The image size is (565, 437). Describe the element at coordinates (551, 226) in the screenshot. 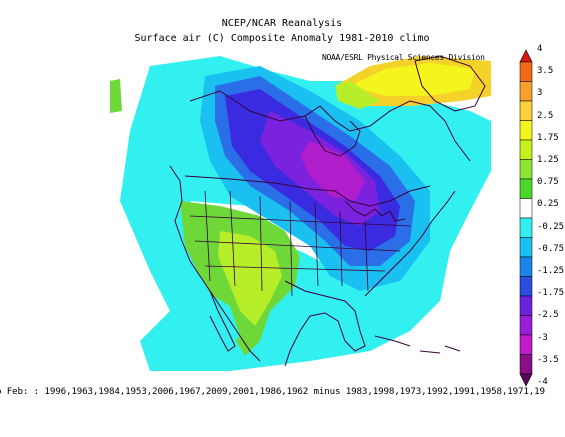

I see `legend-tick-label: -0.25` at that location.